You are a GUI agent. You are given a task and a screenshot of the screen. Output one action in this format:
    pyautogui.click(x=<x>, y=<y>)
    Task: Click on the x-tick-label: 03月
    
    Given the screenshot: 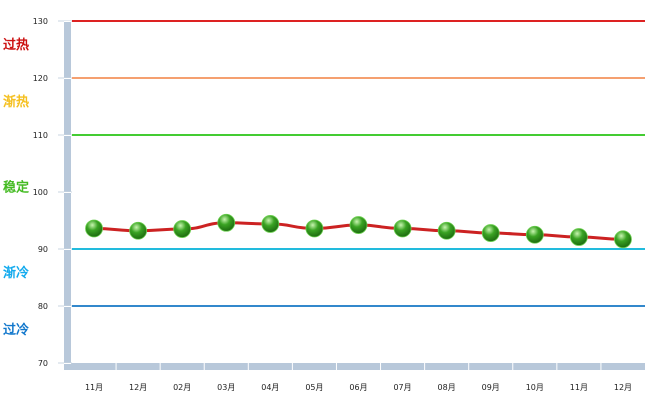 What is the action you would take?
    pyautogui.click(x=226, y=387)
    